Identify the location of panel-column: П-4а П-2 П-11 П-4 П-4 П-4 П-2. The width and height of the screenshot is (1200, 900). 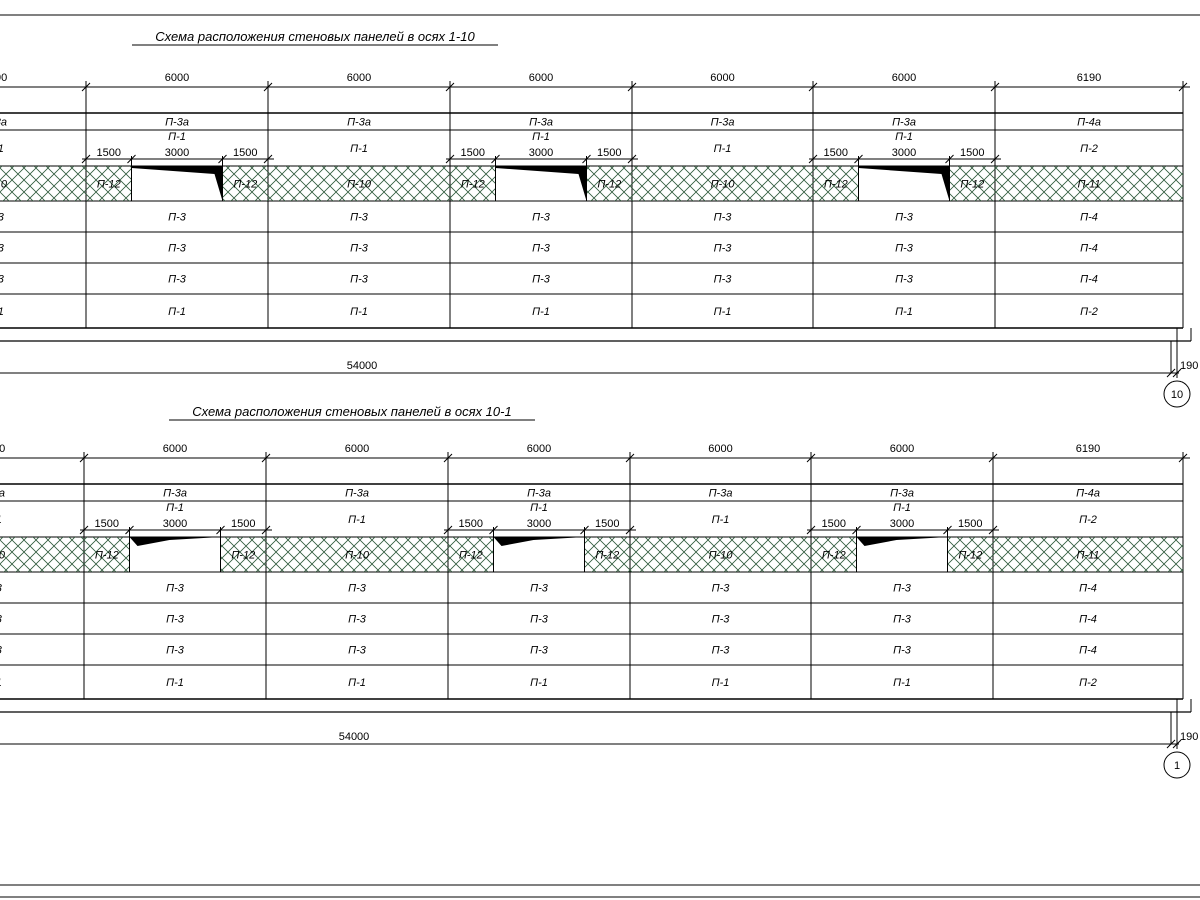
(1088, 591).